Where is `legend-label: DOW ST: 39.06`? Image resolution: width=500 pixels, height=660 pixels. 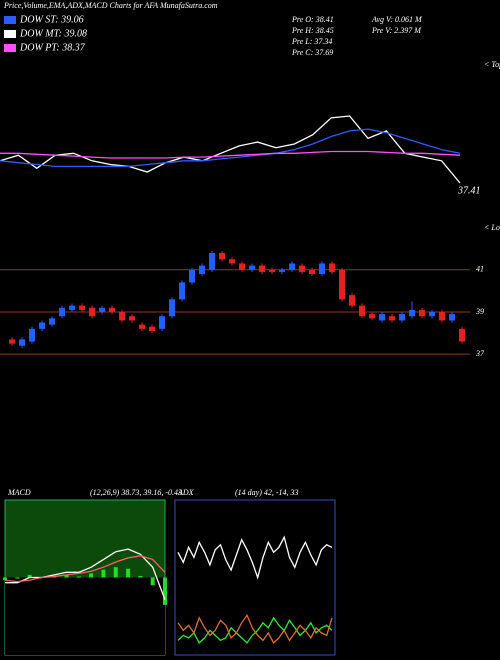
legend-label: DOW ST: 39.06 is located at coordinates (51, 19).